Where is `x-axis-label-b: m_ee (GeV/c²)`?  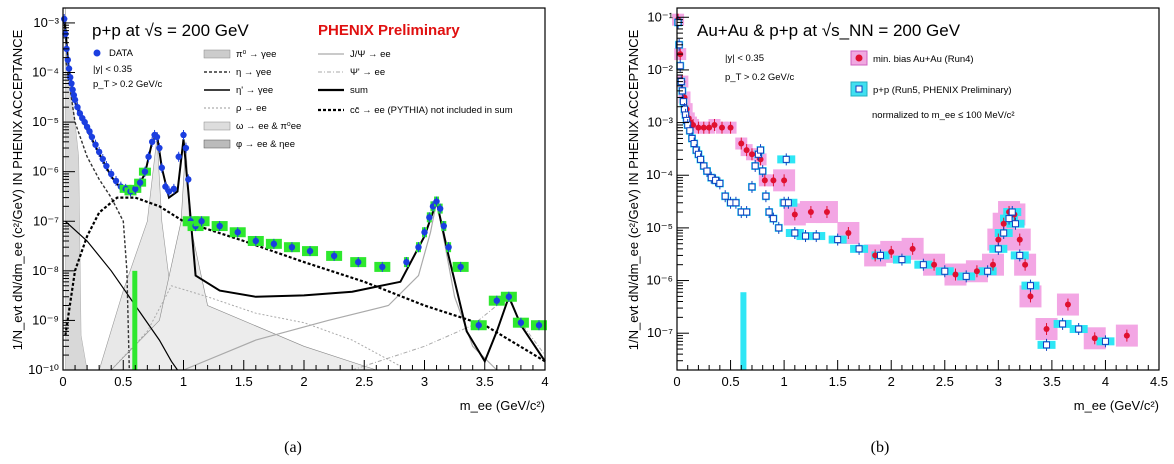
x-axis-label-b: m_ee (GeV/c²) is located at coordinates (1116, 405).